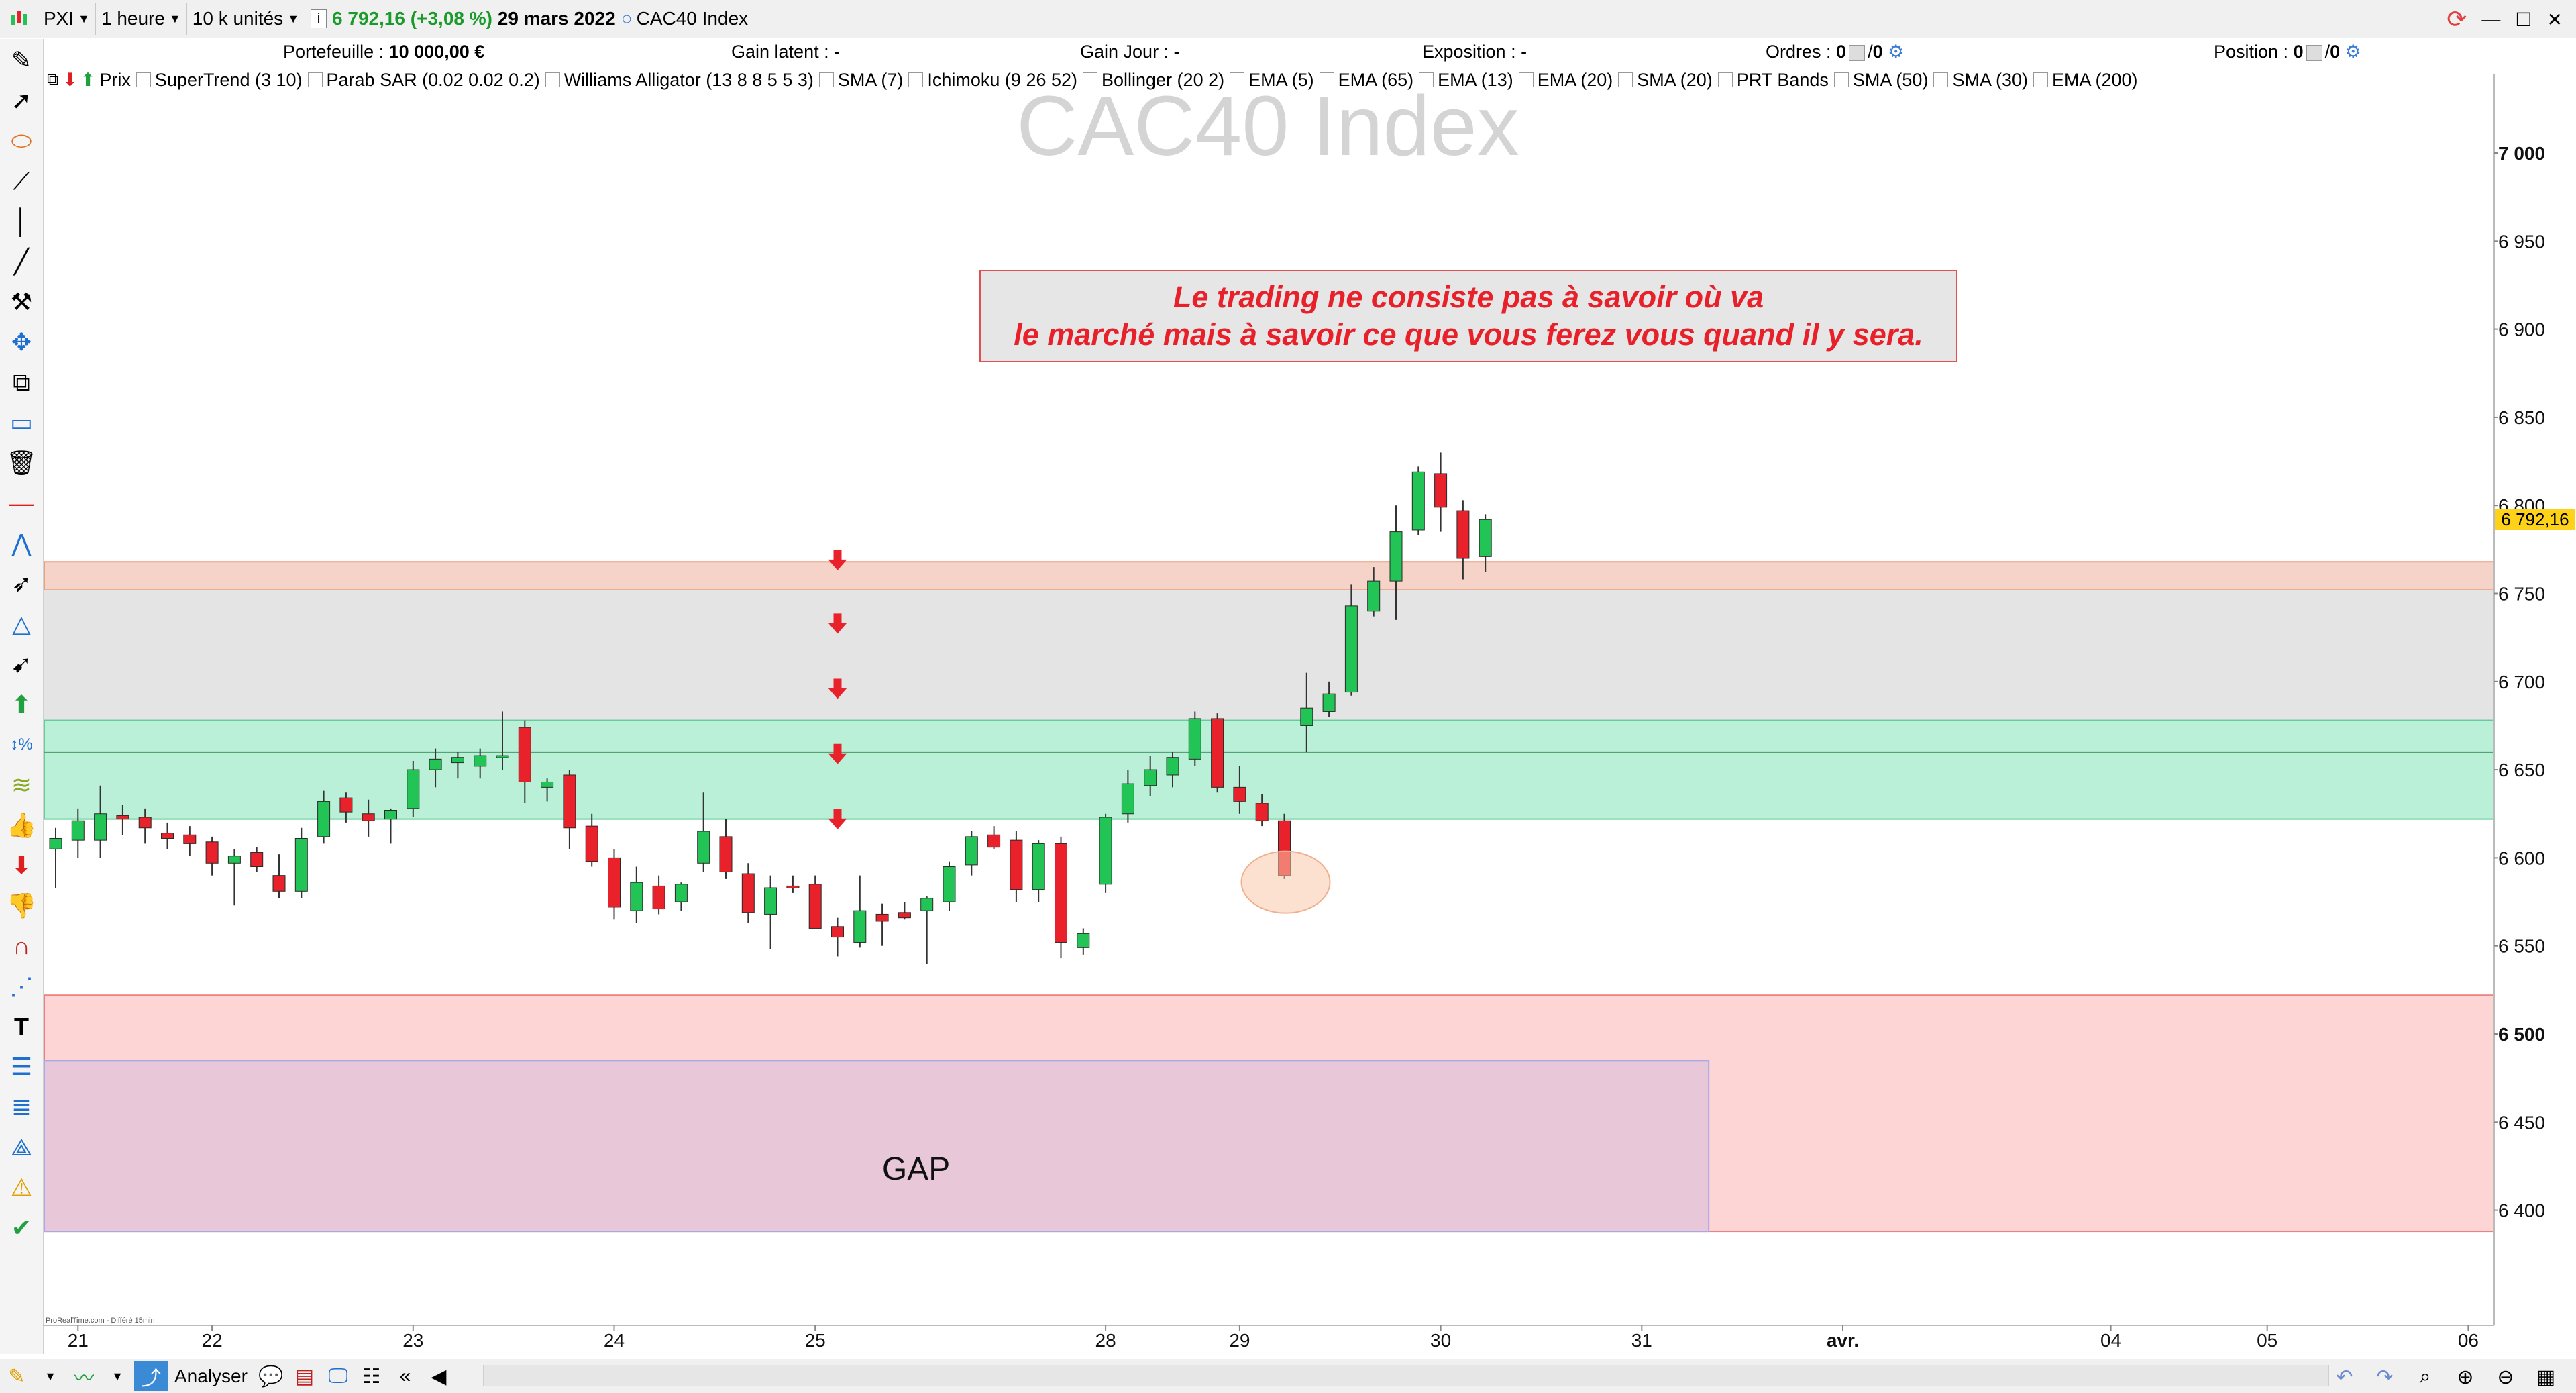  What do you see at coordinates (439, 1376) in the screenshot?
I see `scroll-left-icon: ◀` at bounding box center [439, 1376].